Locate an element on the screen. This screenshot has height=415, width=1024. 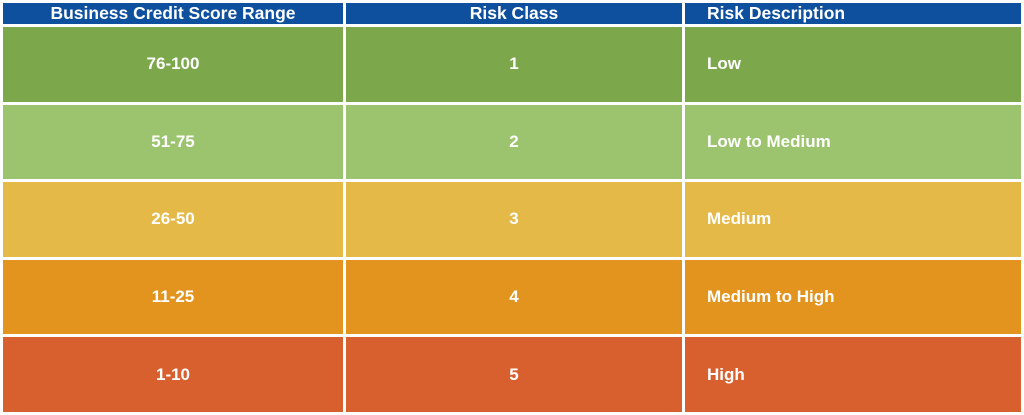
score-range-cell: 76-100 is located at coordinates (173, 64).